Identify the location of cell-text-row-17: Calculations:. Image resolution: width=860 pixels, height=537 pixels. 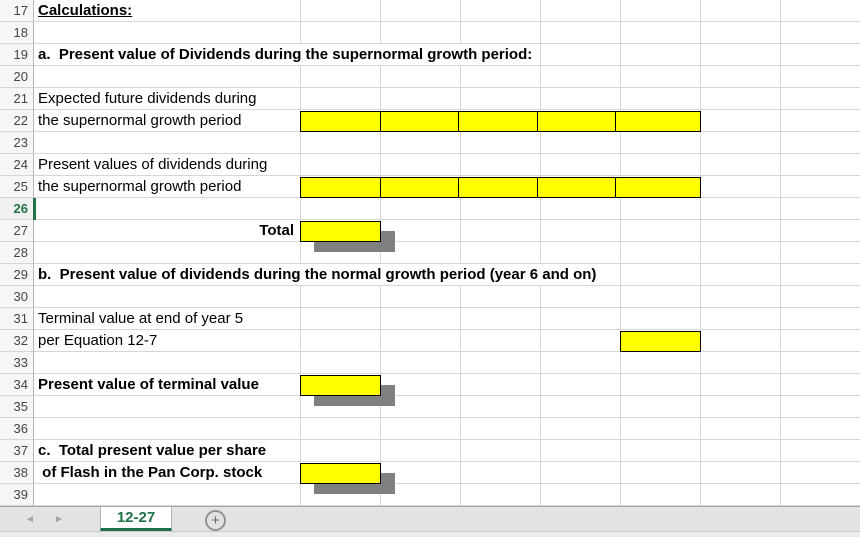
(87, 10).